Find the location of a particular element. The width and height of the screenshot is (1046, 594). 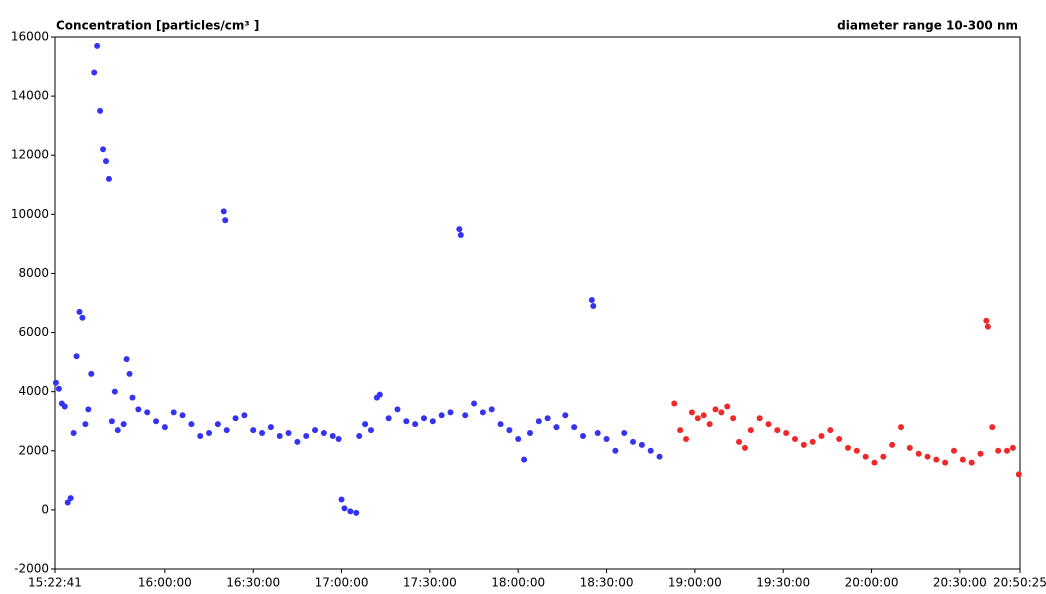

y-tick-label: 16000 is located at coordinates (30, 37).